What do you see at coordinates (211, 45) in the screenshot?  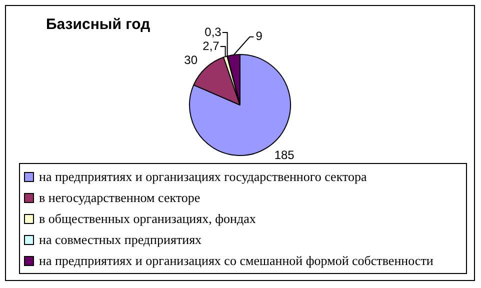 I see `data-label: 2,7` at bounding box center [211, 45].